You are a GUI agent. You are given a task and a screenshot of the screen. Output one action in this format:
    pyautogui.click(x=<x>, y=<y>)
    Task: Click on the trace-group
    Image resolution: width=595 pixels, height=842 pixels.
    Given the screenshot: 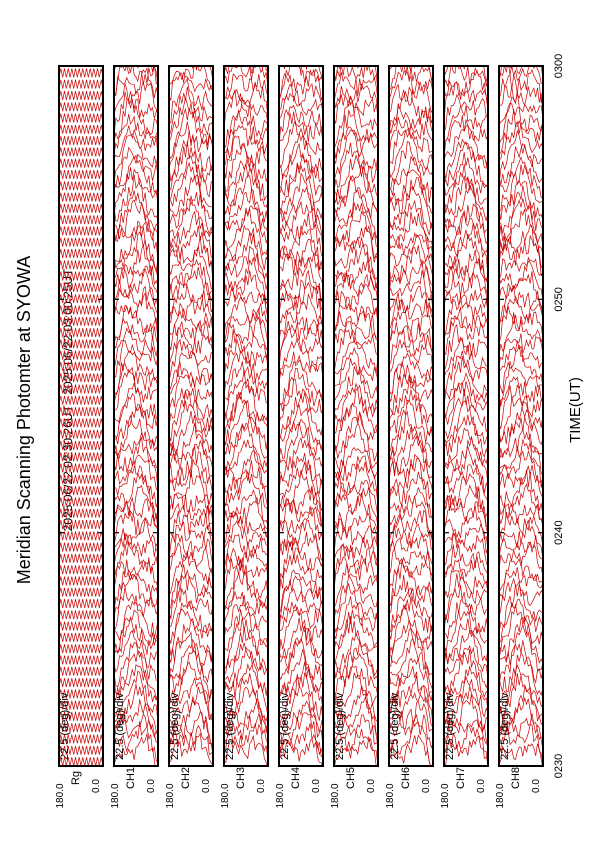 What is the action you would take?
    pyautogui.click(x=136, y=416)
    